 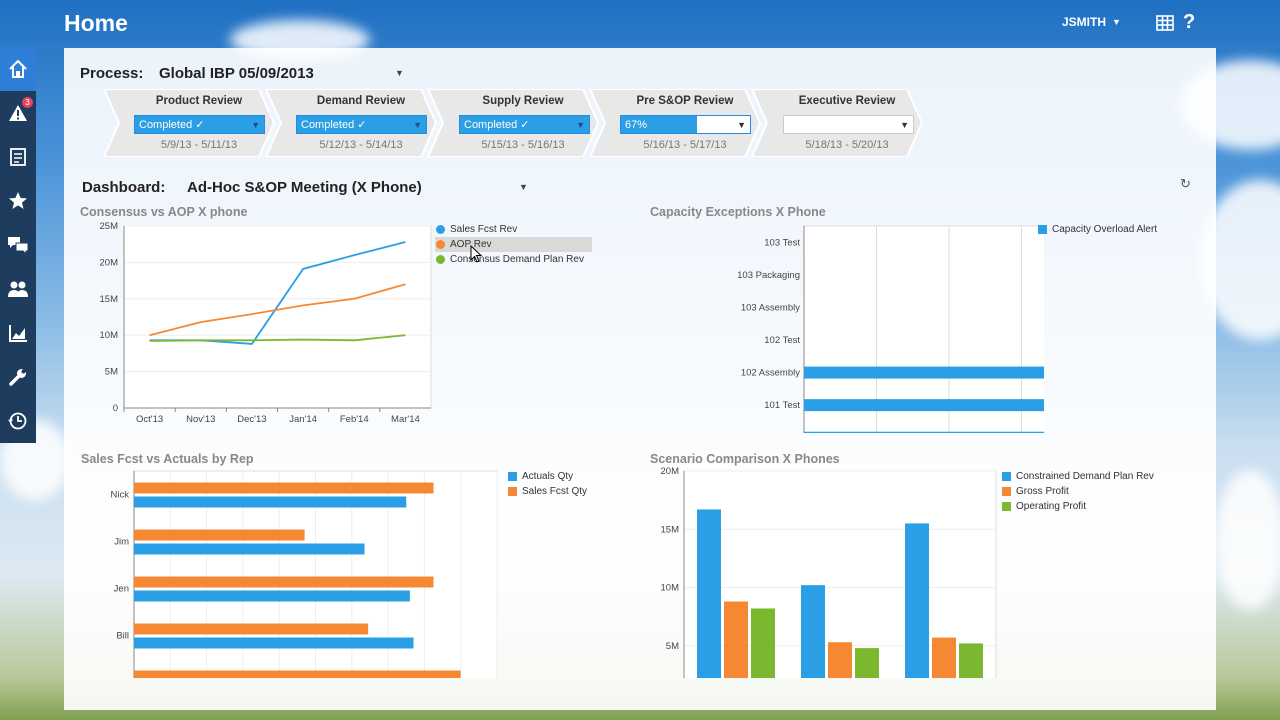 I want to click on step-dates: 5/12/13 - 5/14/13, so click(x=361, y=145).